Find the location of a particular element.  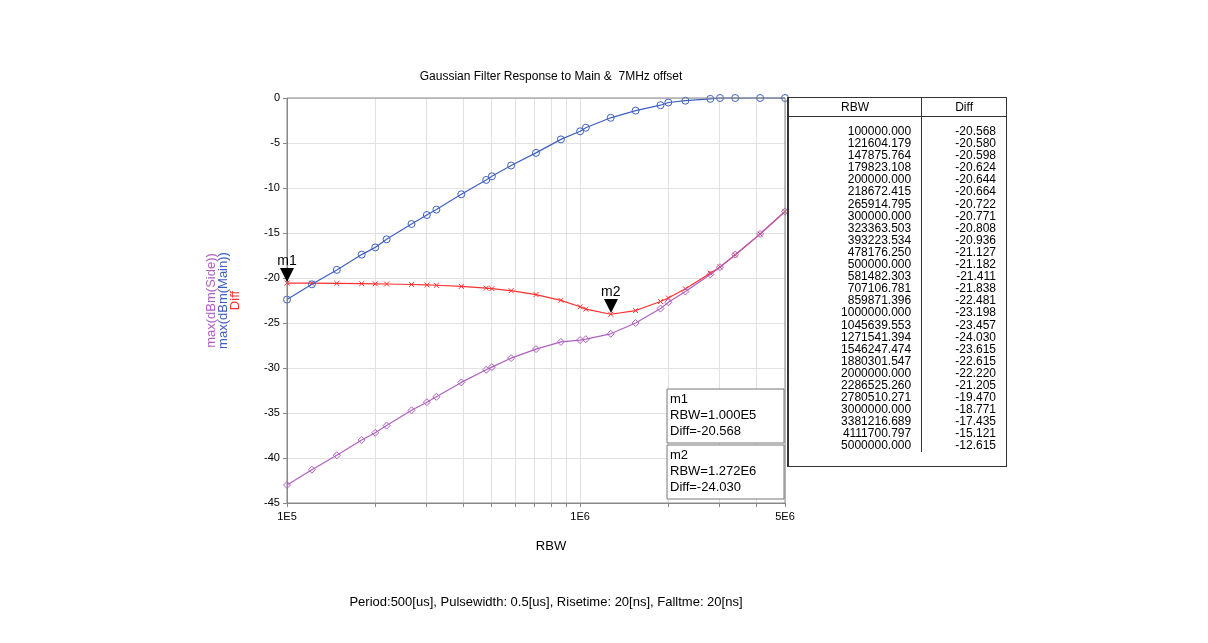

text: -17.435 is located at coordinates (975, 421).